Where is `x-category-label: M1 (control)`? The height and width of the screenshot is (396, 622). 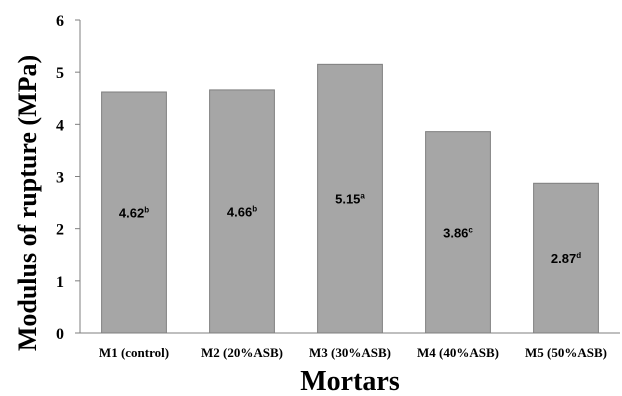 x-category-label: M1 (control) is located at coordinates (134, 352).